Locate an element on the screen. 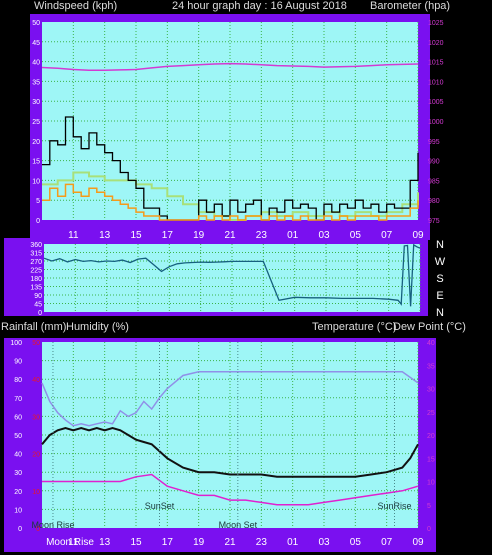  wind-y-tick: 30 is located at coordinates (36, 102).